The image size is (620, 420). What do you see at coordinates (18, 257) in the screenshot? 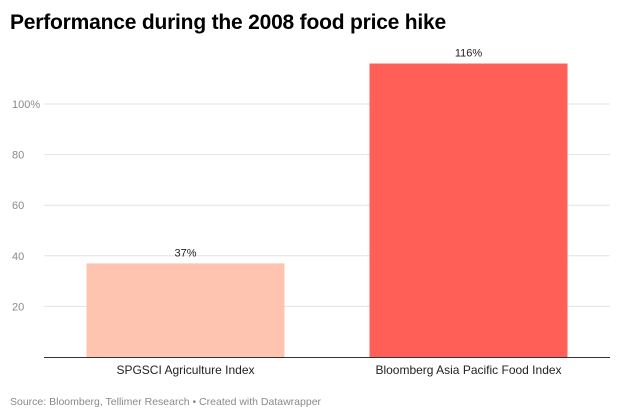
I see `y-tick-label-40: 40` at bounding box center [18, 257].